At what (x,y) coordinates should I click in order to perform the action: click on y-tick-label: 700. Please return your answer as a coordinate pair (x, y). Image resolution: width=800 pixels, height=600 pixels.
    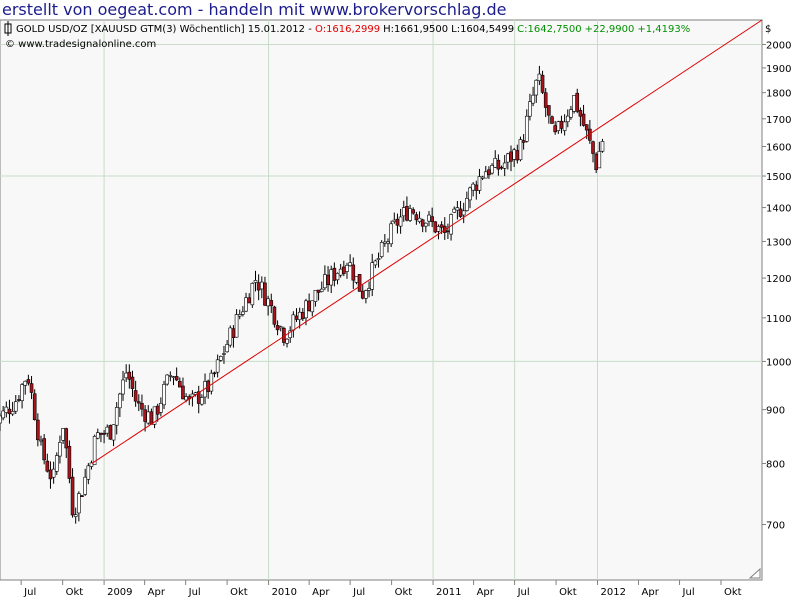
    Looking at the image, I should click on (775, 526).